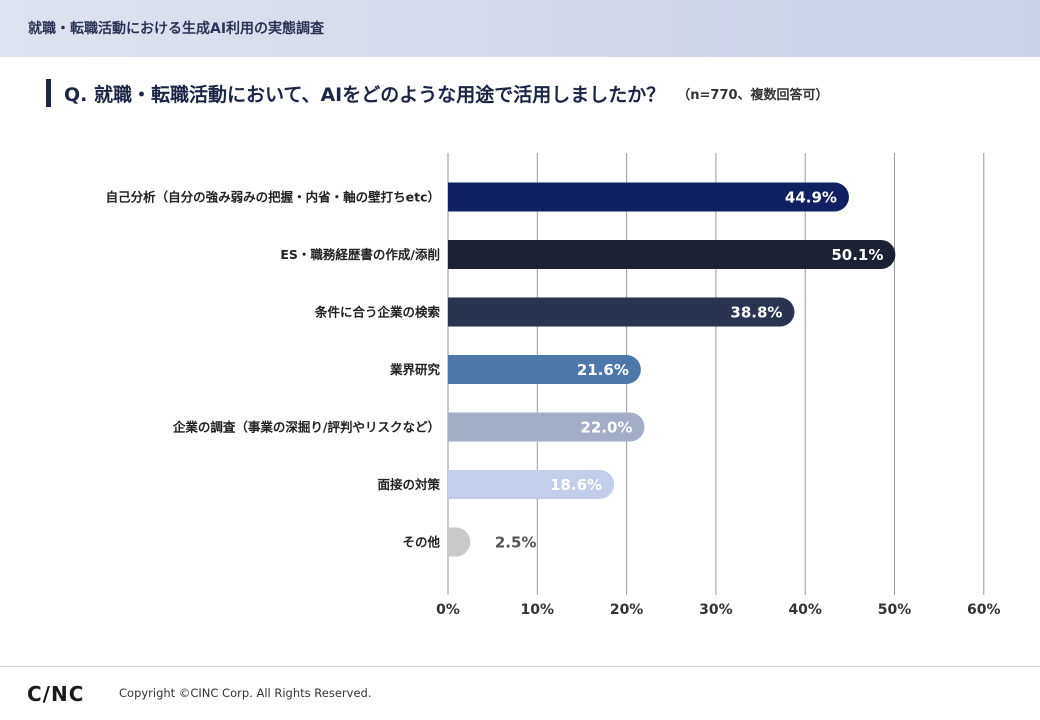 The image size is (1040, 720). What do you see at coordinates (603, 370) in the screenshot?
I see `value-label: 21.6%` at bounding box center [603, 370].